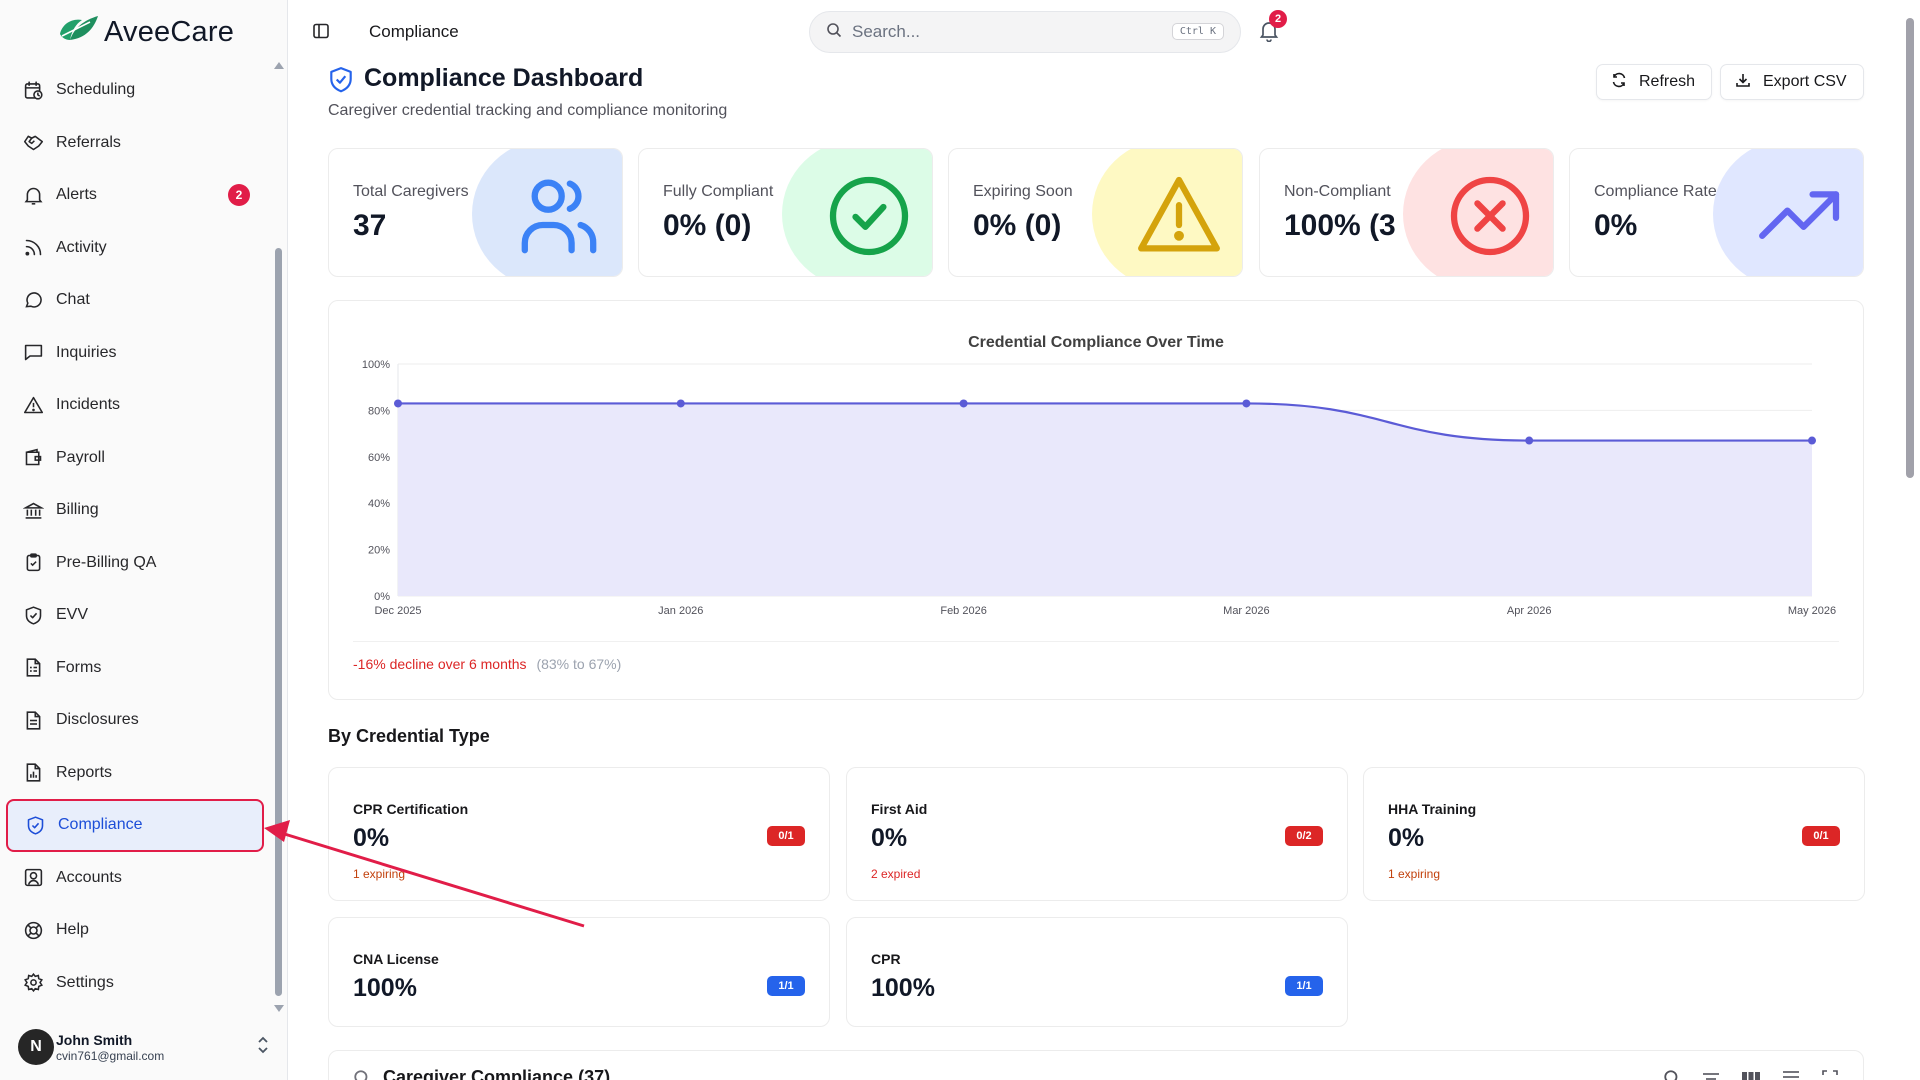 The image size is (1920, 1080). Describe the element at coordinates (1654, 82) in the screenshot. I see `refresh-button: Refresh` at that location.